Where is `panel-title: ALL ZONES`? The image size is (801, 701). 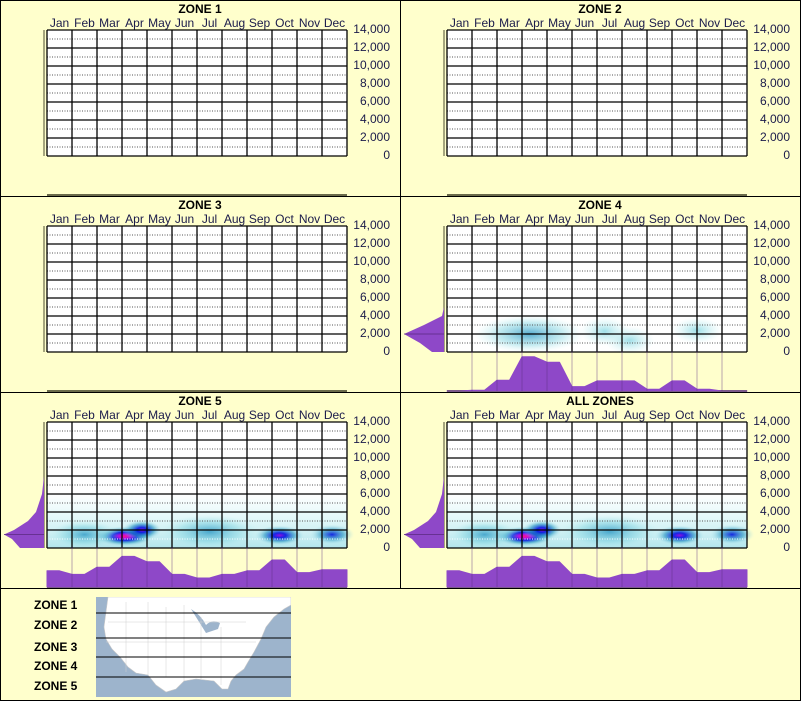
panel-title: ALL ZONES is located at coordinates (600, 401).